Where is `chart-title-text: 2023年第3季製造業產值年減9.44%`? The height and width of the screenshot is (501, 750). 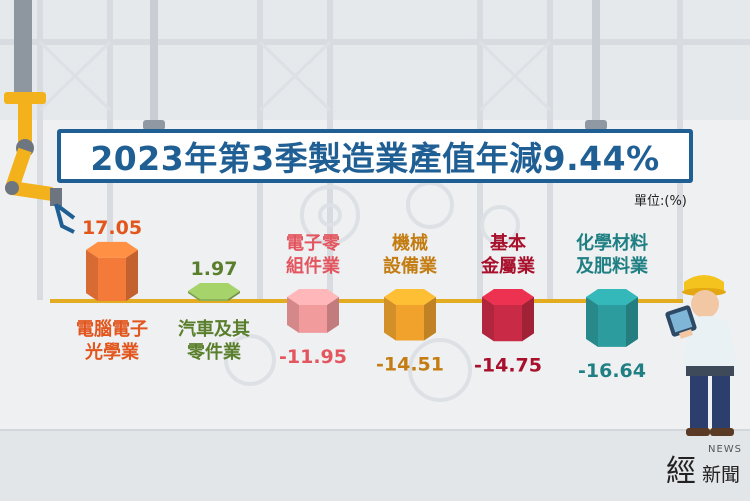
chart-title-text: 2023年第3季製造業產值年減9.44% is located at coordinates (375, 158).